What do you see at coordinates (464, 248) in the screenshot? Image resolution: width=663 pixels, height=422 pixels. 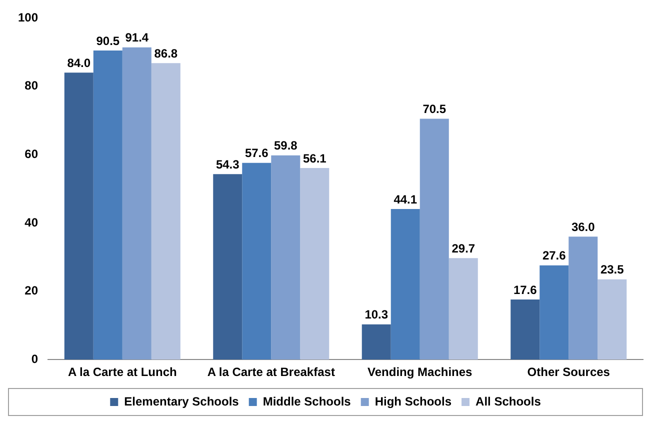 I see `data-label: 29.7` at bounding box center [464, 248].